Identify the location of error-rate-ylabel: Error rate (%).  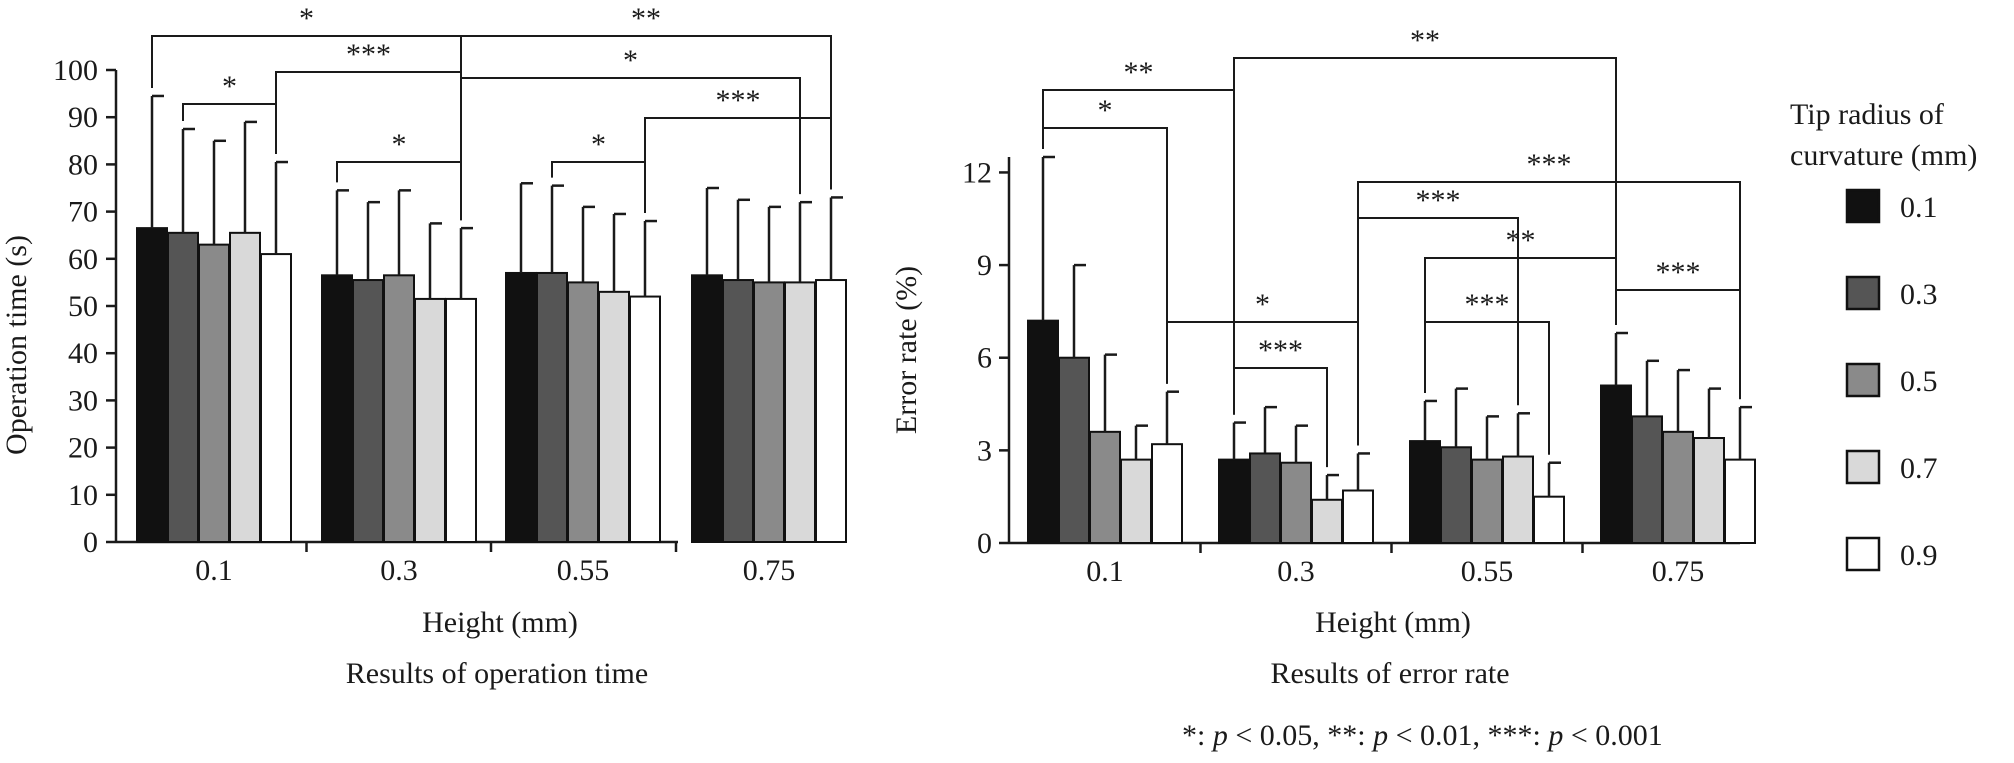
(906, 350).